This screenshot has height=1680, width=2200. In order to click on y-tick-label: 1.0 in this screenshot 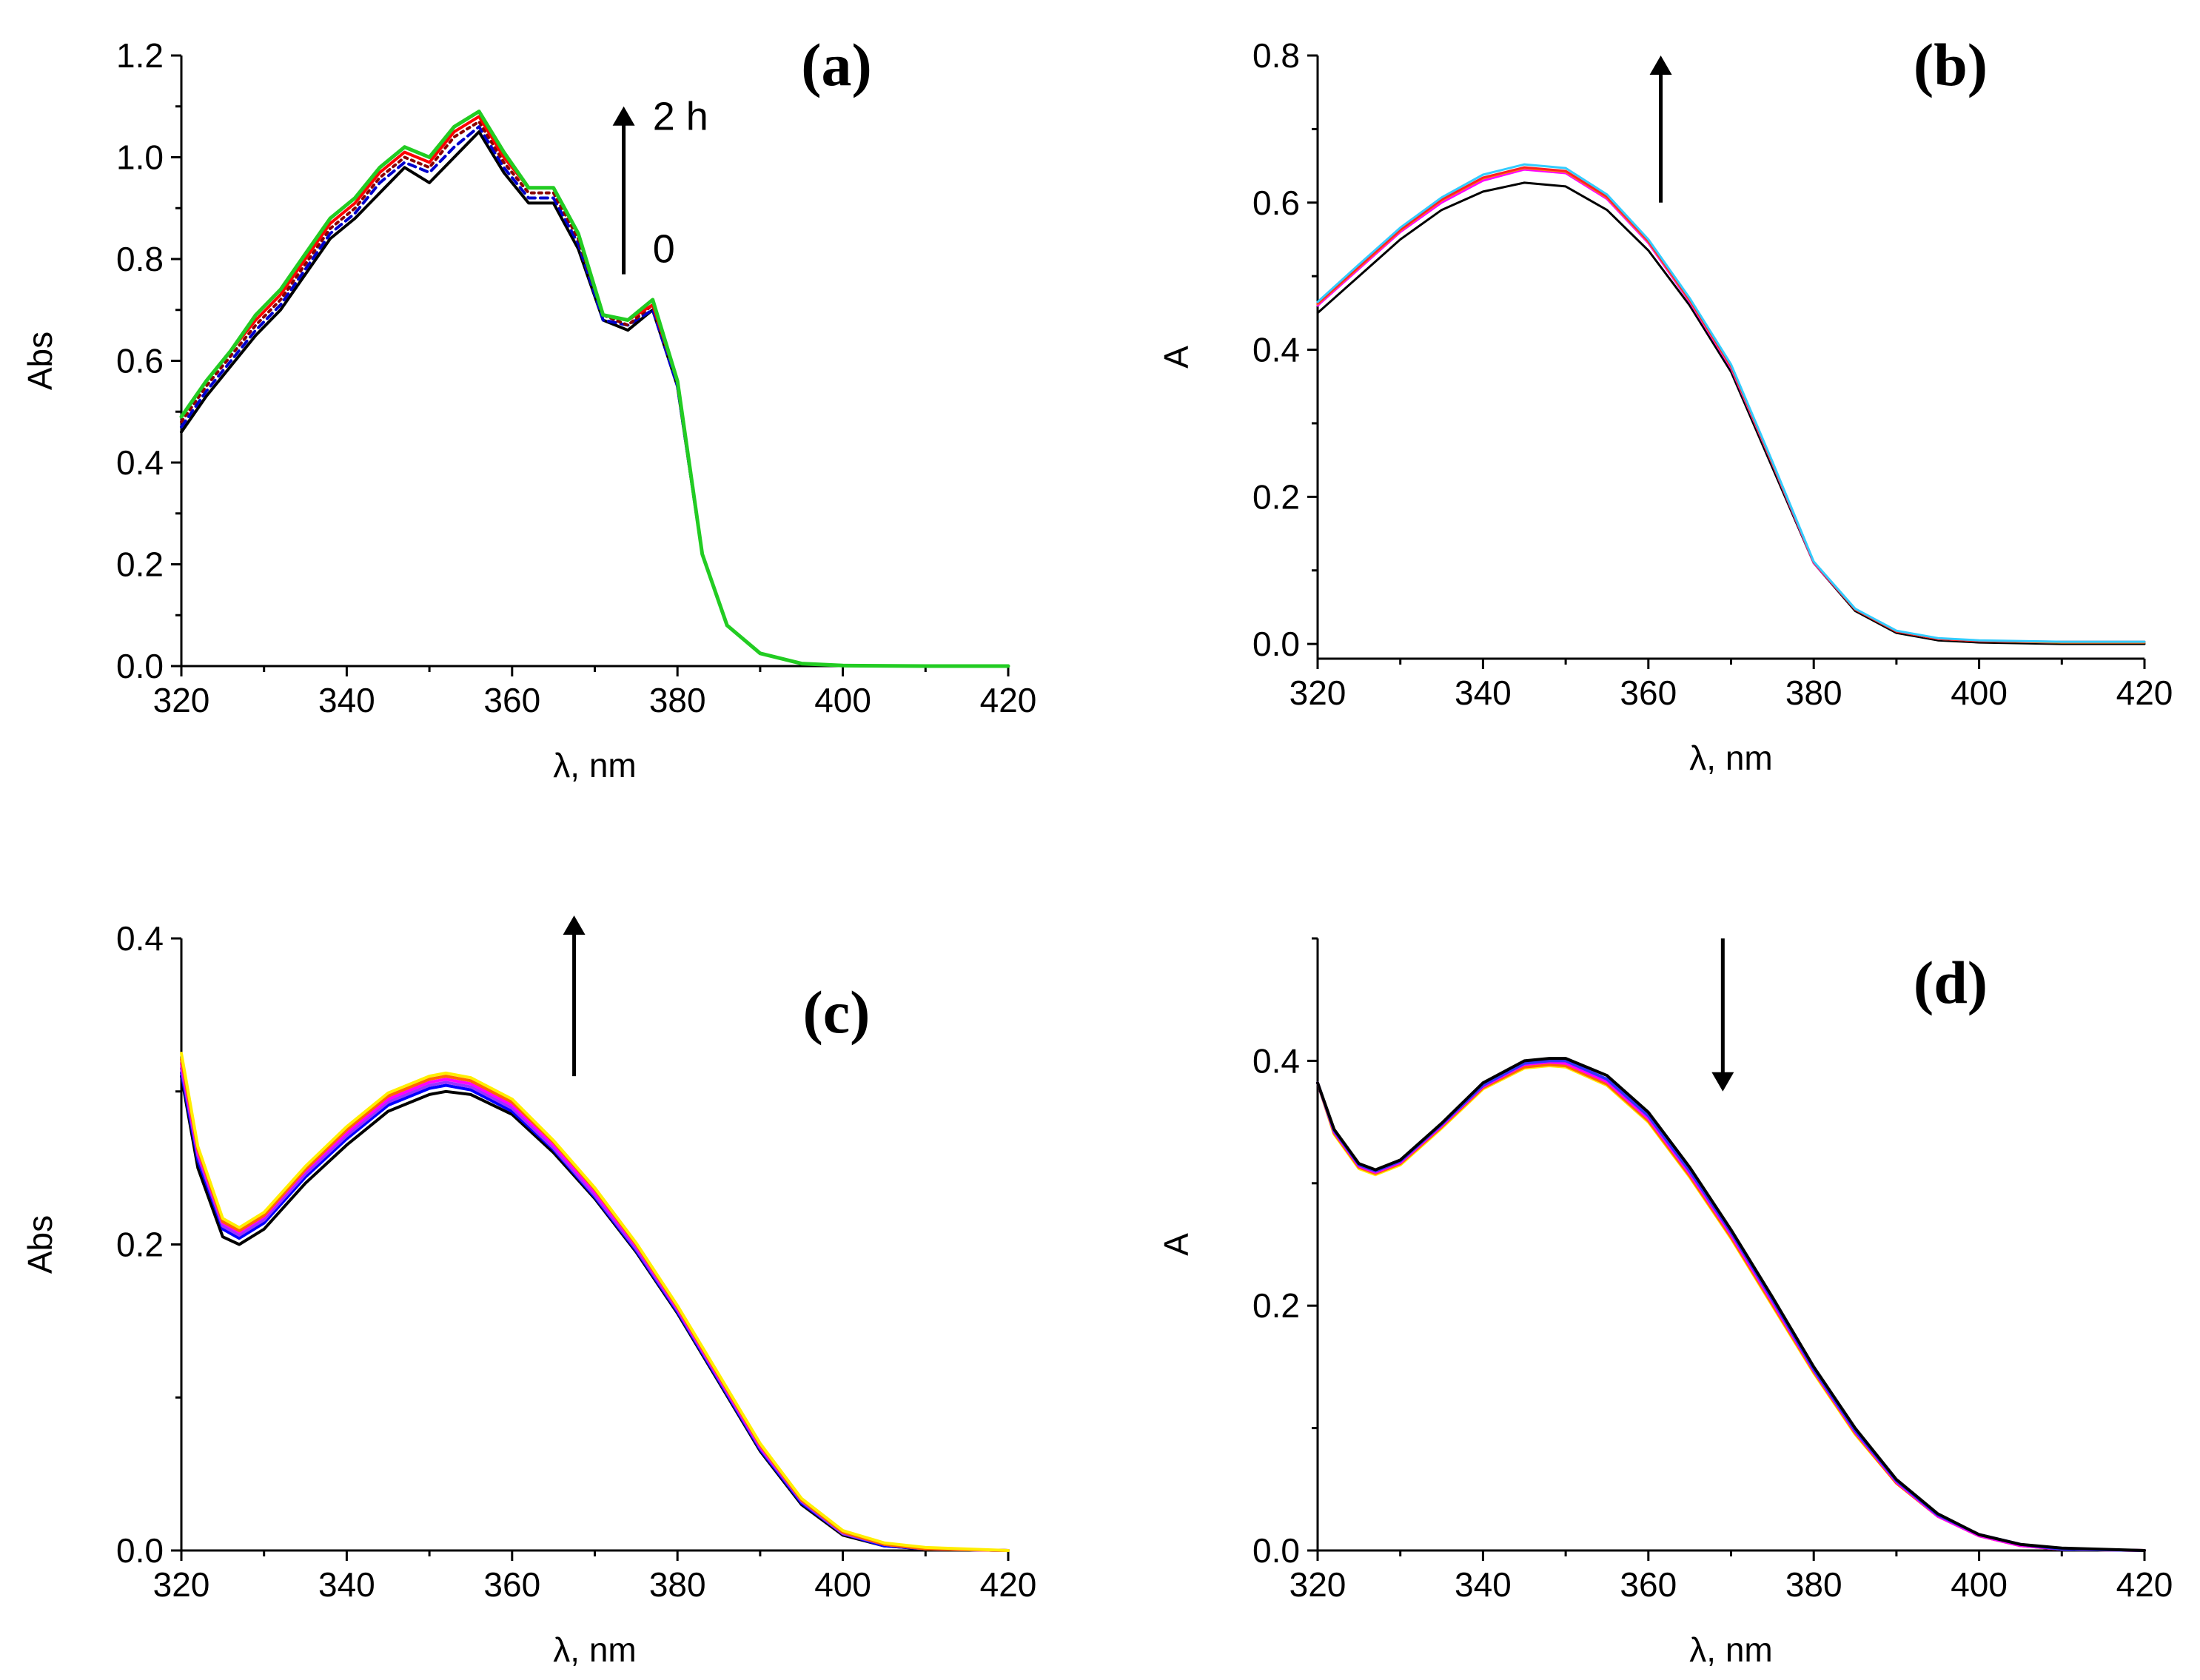, I will do `click(140, 157)`.